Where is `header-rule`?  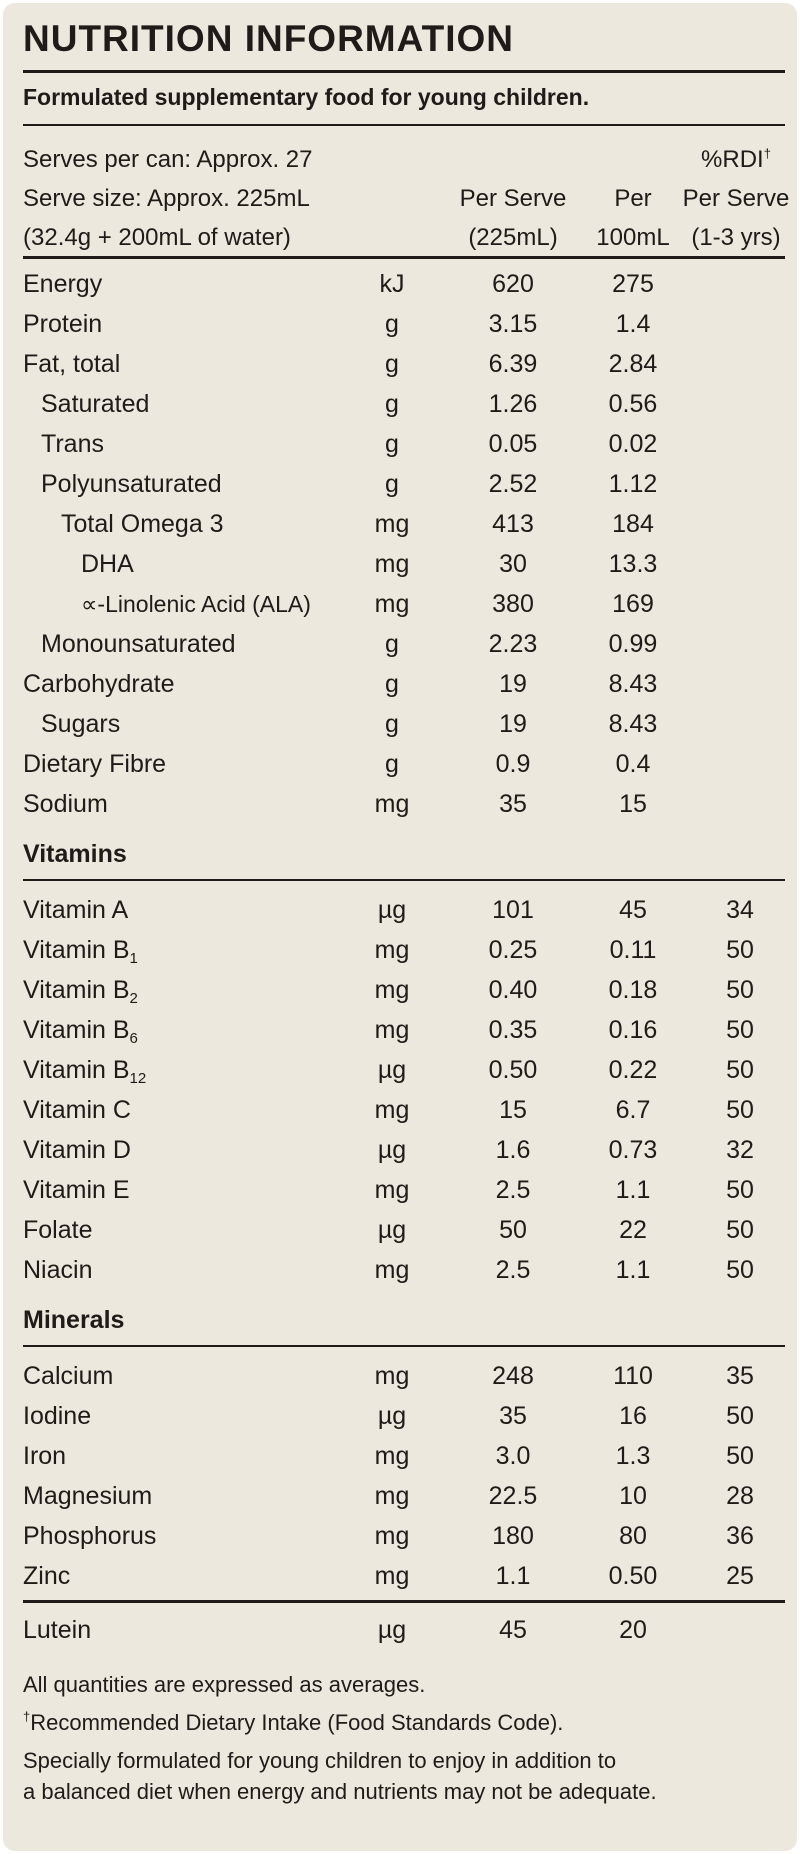
header-rule is located at coordinates (404, 257).